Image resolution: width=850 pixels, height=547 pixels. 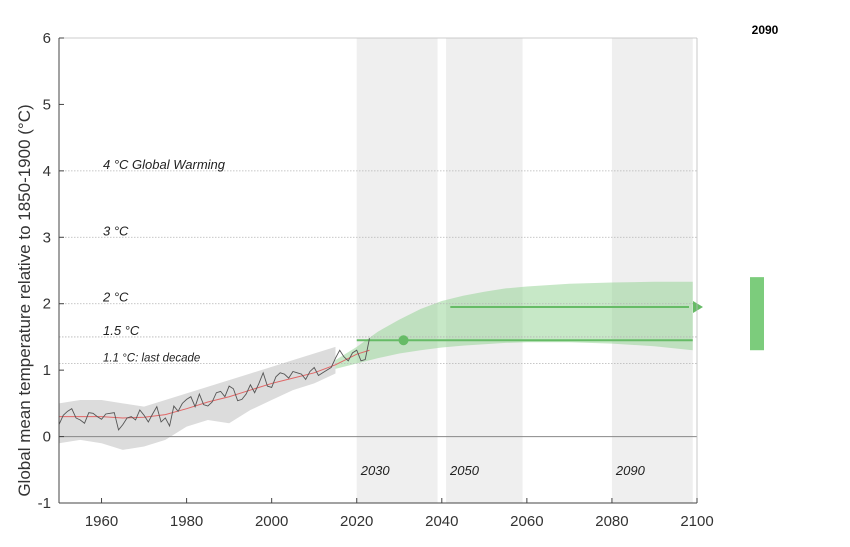 I want to click on side-panel: 2090, so click(x=764, y=187).